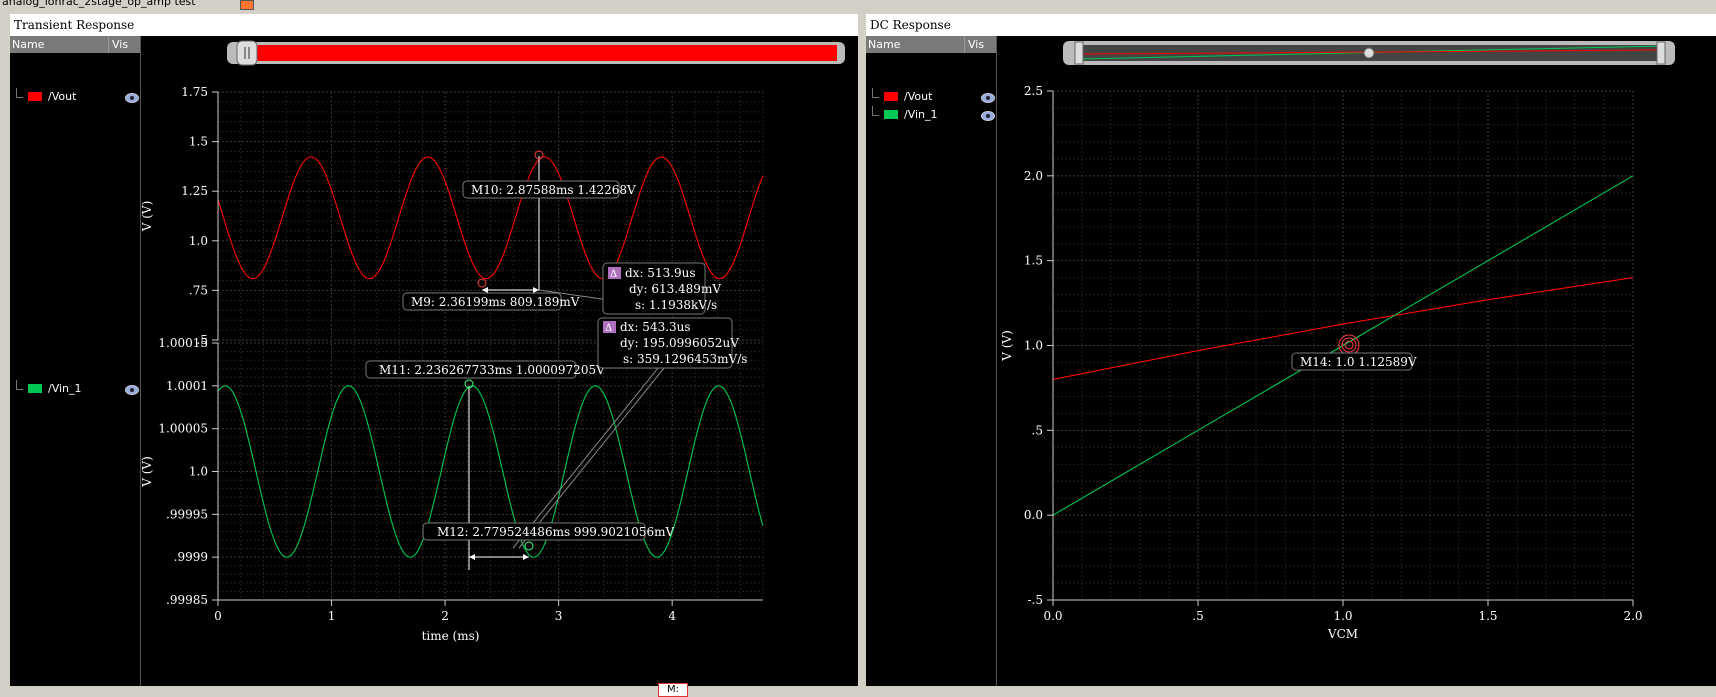  What do you see at coordinates (675, 289) in the screenshot?
I see `delta1-dy: dy: 613.489mV` at bounding box center [675, 289].